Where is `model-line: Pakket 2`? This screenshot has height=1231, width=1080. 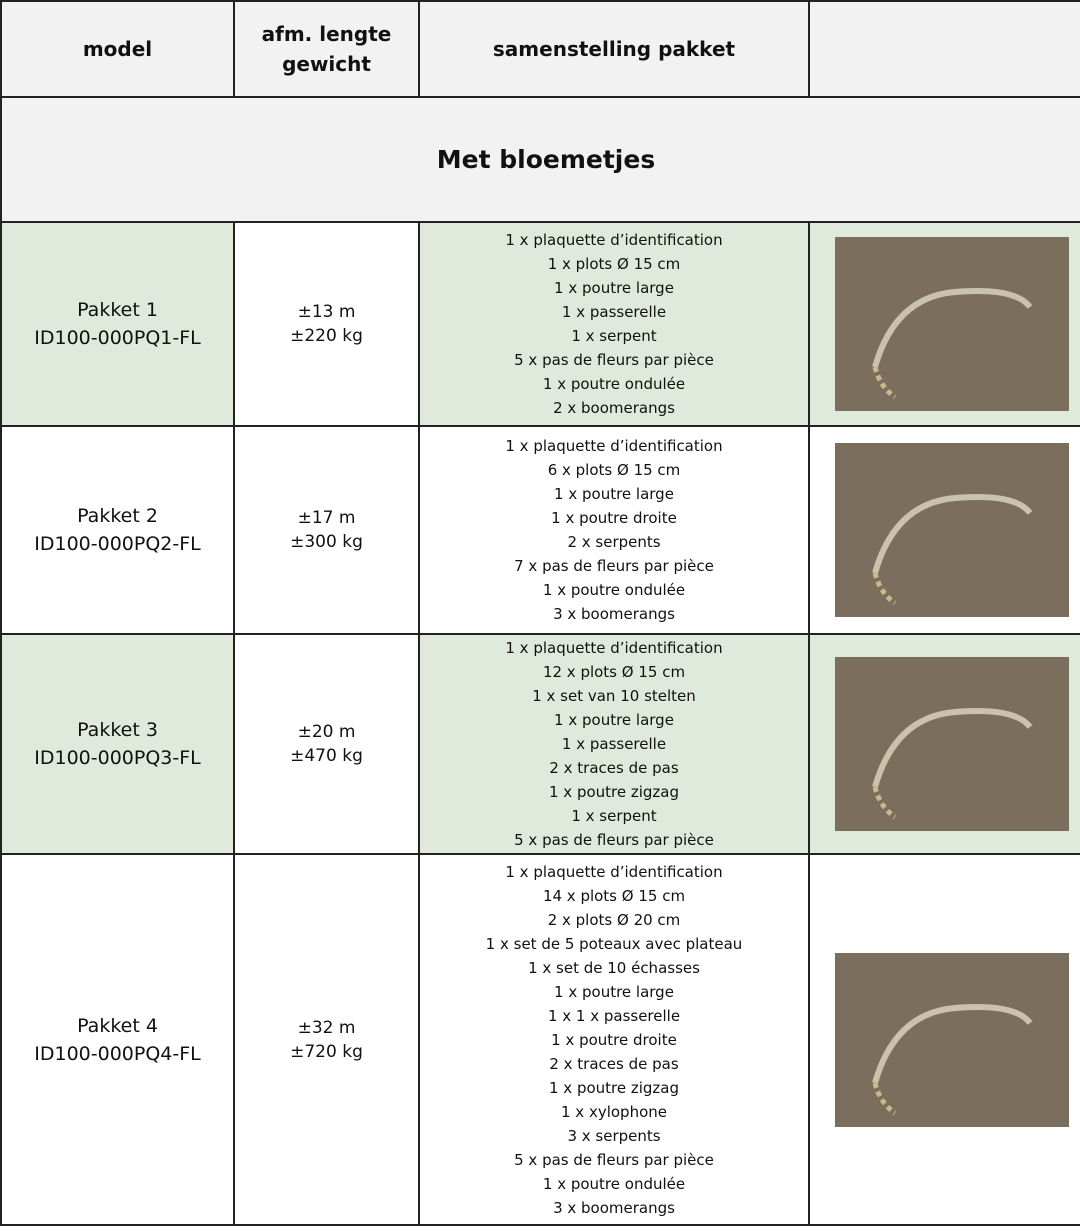
model-line: Pakket 2 is located at coordinates (117, 516).